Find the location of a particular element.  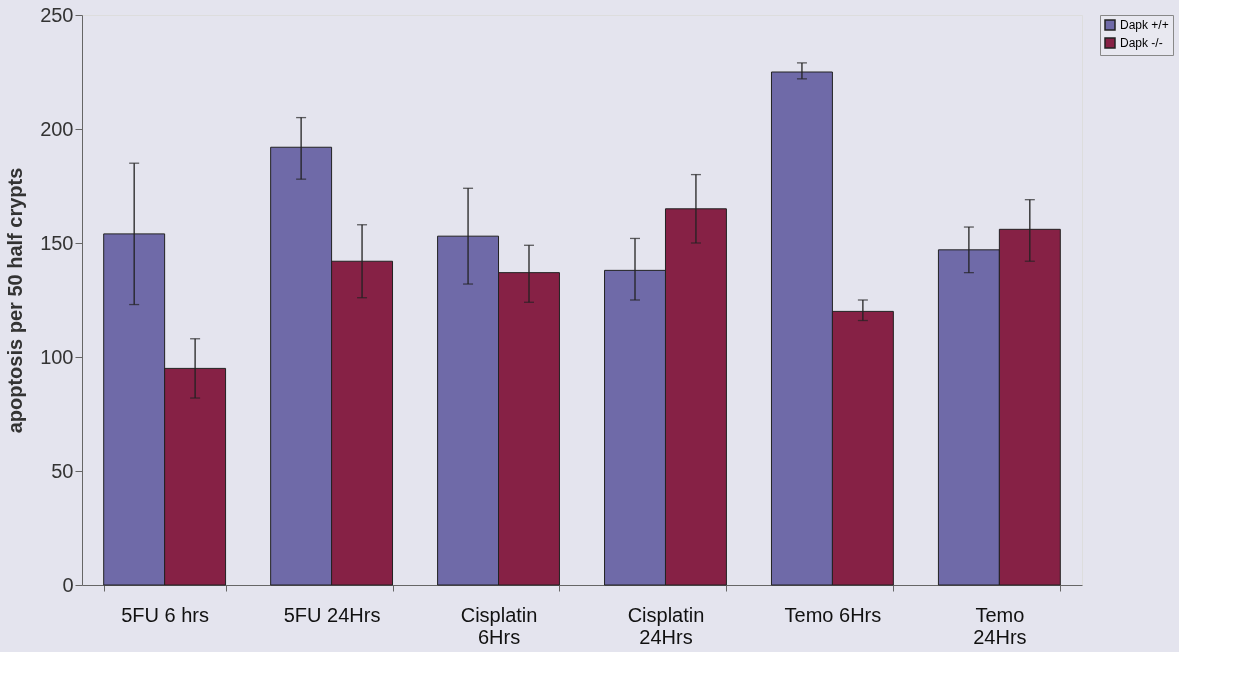

x-tick-label: Temo 24Hrs is located at coordinates (1000, 625).